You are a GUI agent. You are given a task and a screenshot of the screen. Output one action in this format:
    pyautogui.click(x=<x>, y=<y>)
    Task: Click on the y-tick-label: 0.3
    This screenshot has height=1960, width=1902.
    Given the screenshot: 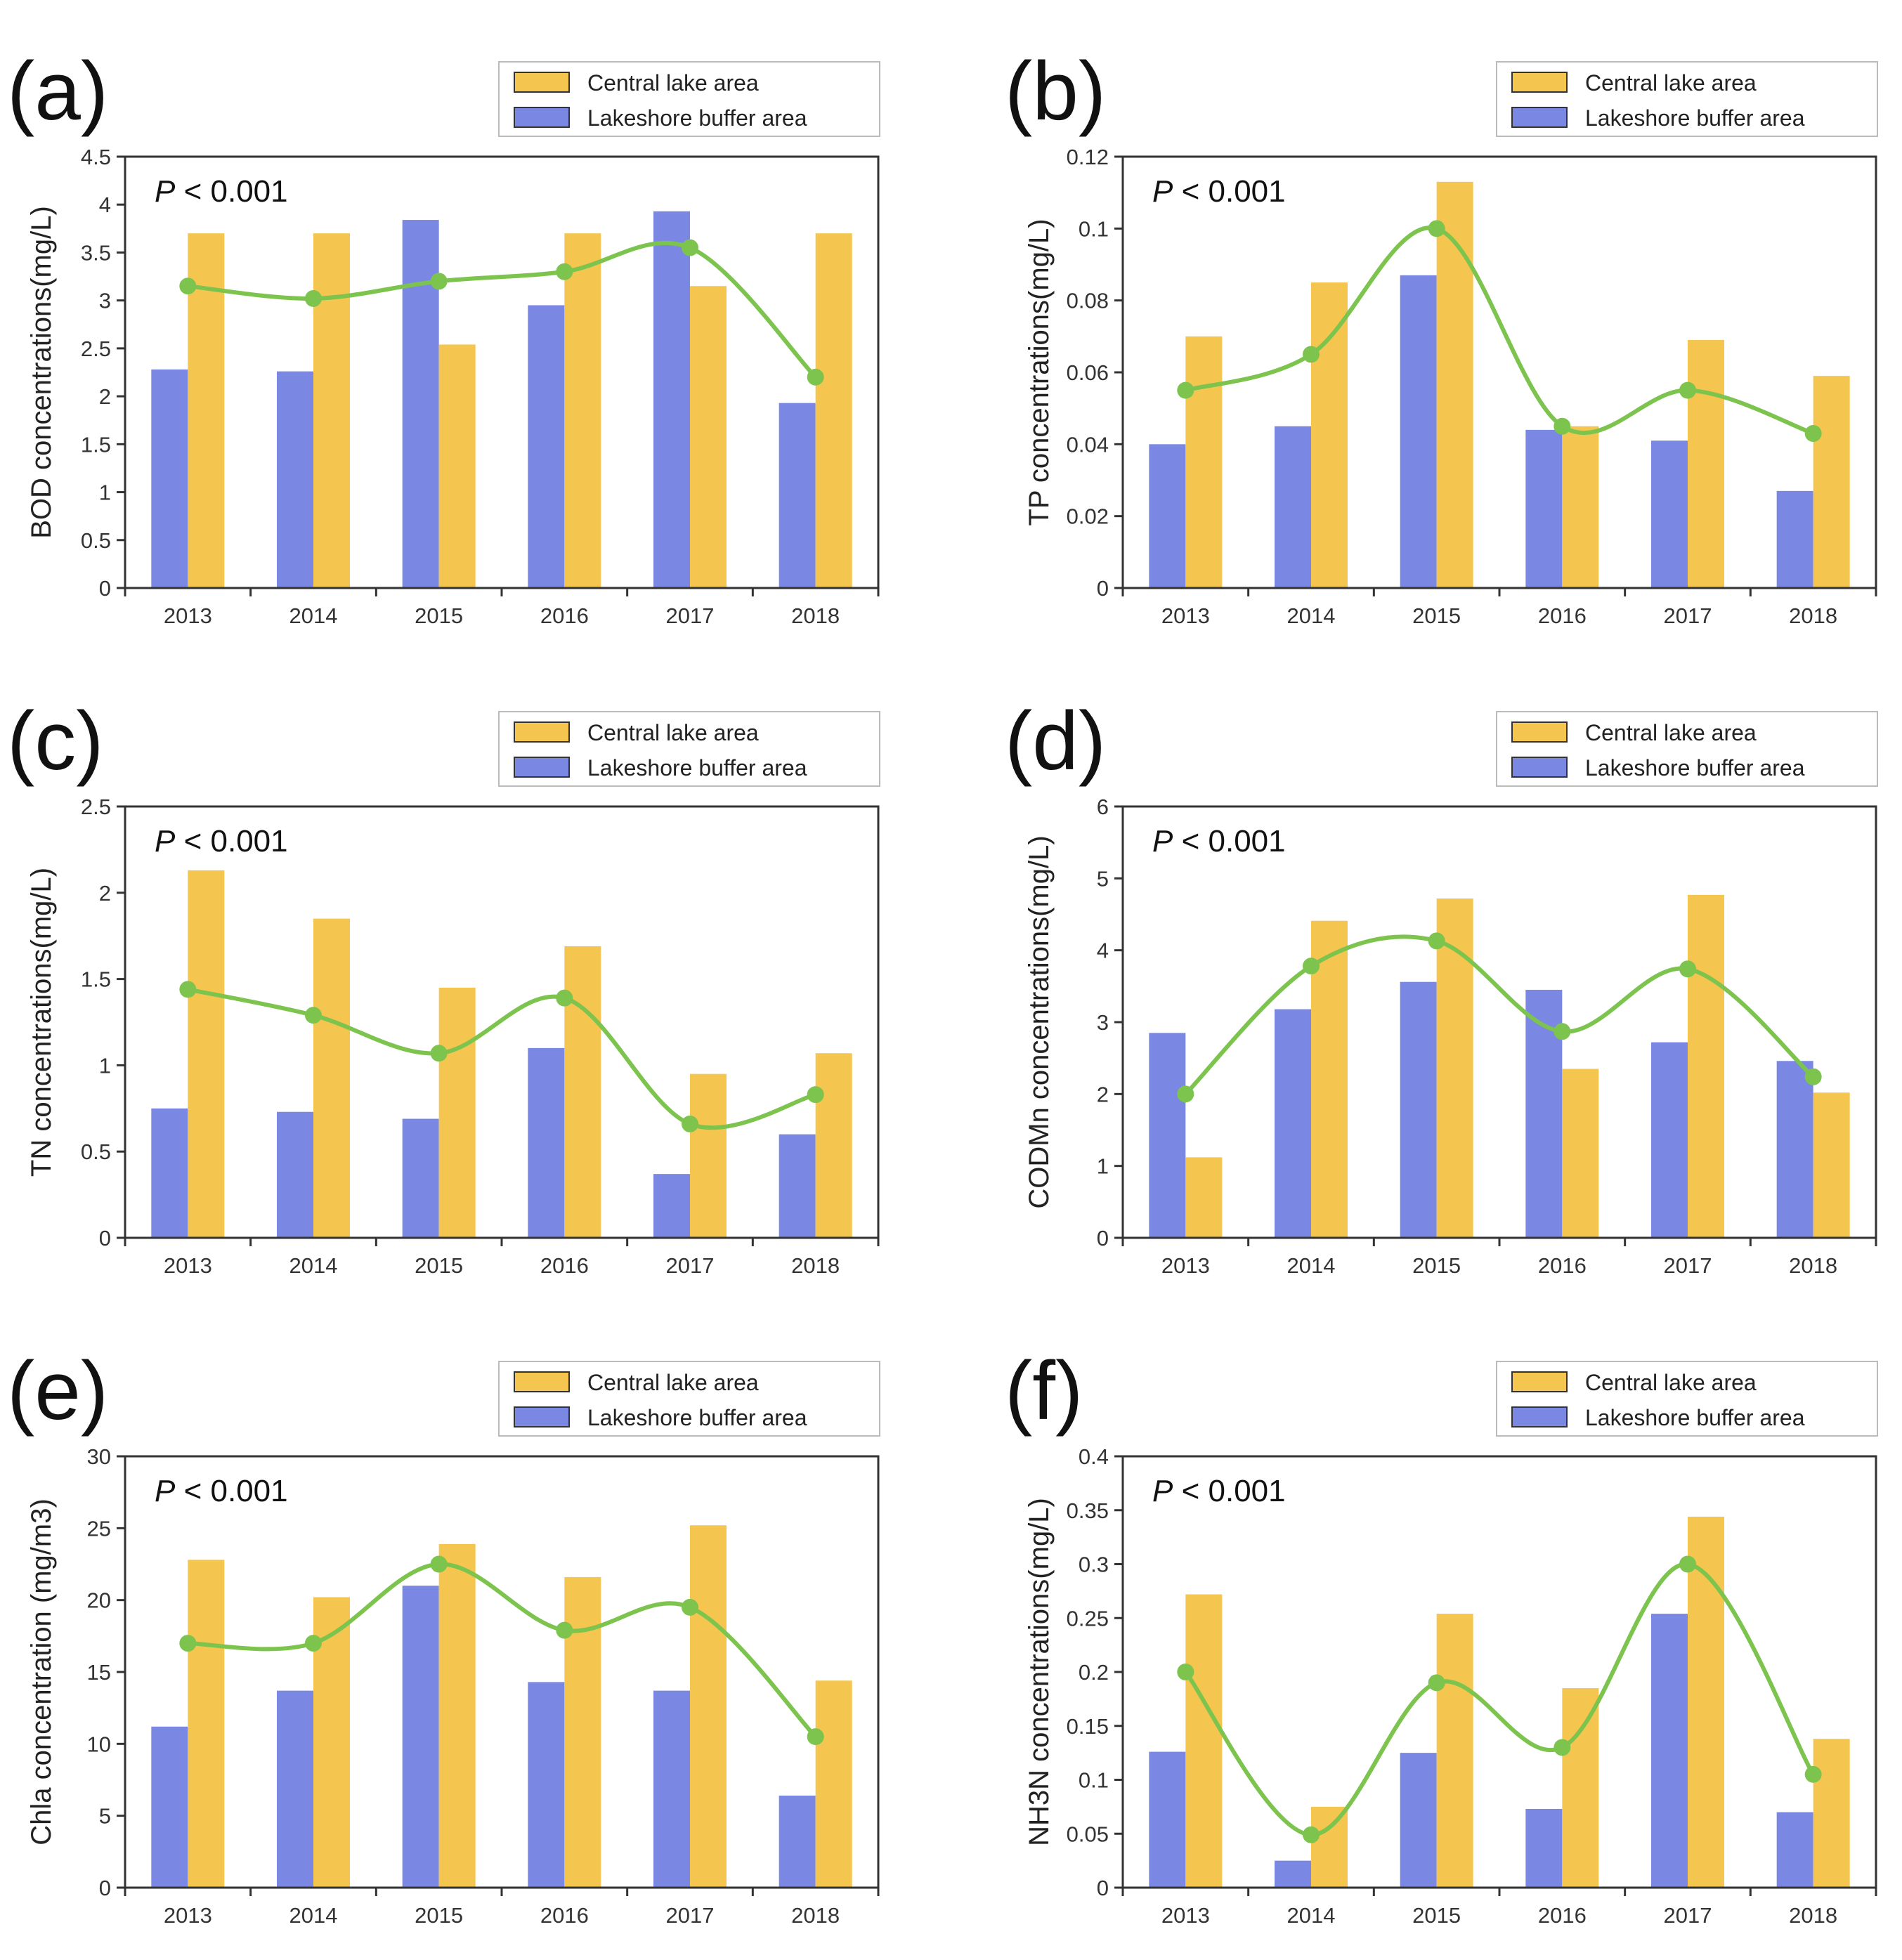 What is the action you would take?
    pyautogui.click(x=1094, y=1565)
    